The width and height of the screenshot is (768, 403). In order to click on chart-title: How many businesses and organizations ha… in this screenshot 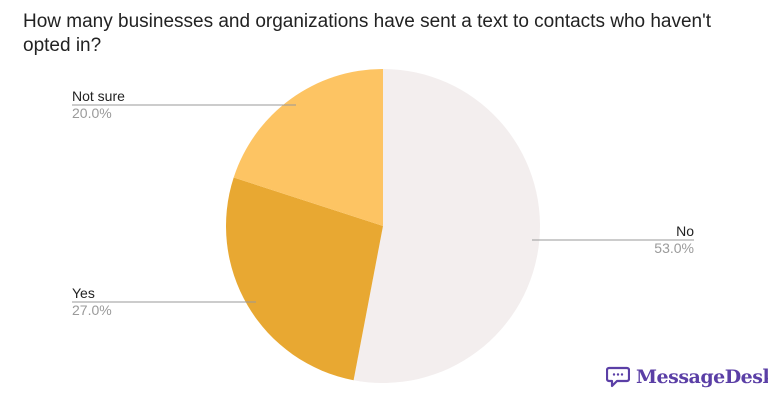, I will do `click(367, 33)`.